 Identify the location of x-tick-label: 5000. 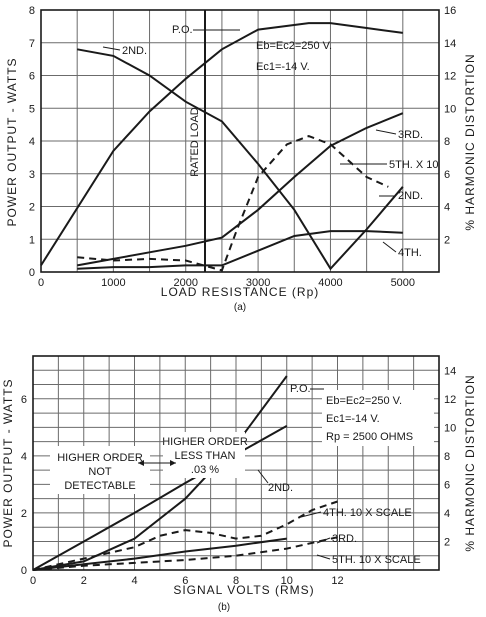
(403, 283).